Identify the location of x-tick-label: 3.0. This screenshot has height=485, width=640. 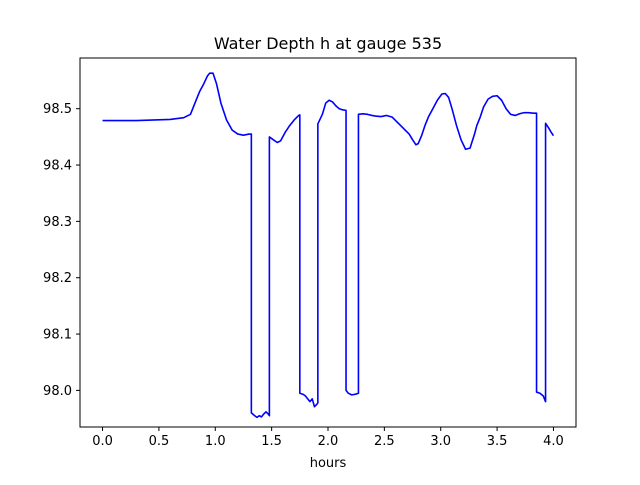
(440, 441).